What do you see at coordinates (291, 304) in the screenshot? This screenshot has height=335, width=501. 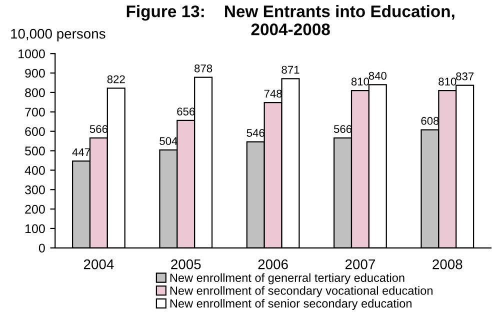 I see `legend-label: New enrollment of senior secondary education` at bounding box center [291, 304].